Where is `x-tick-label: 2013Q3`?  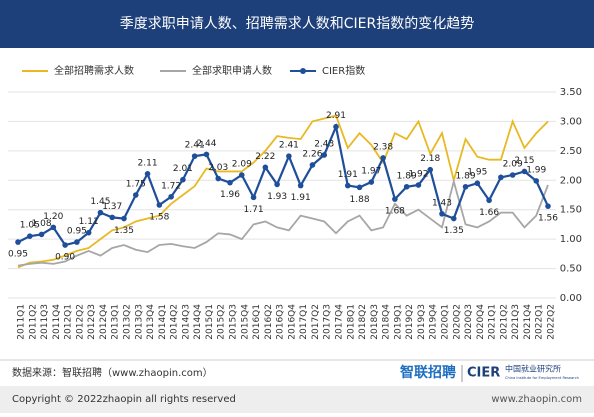 x-tick-label: 2013Q3 is located at coordinates (139, 322).